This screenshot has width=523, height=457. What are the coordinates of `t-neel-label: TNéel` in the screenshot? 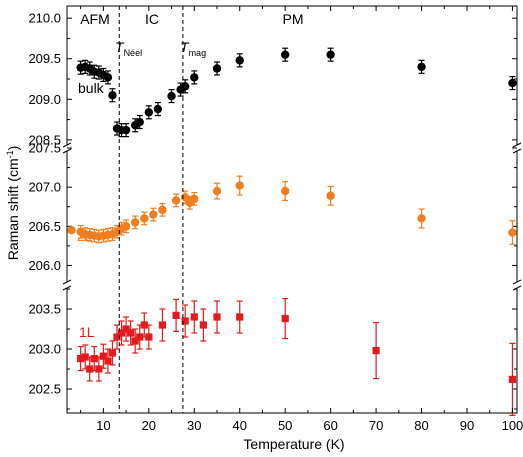 It's located at (128, 48).